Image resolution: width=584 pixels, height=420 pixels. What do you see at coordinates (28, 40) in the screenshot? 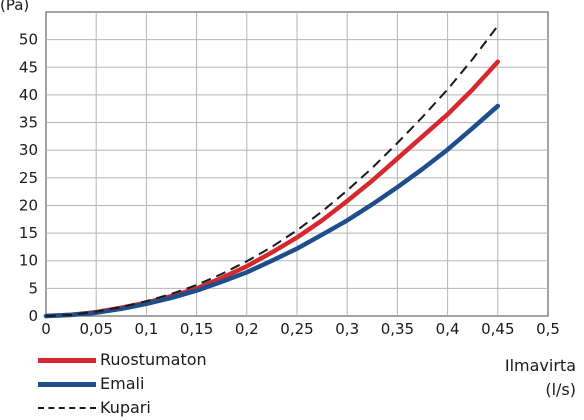
I see `y-tick-label: 50` at bounding box center [28, 40].